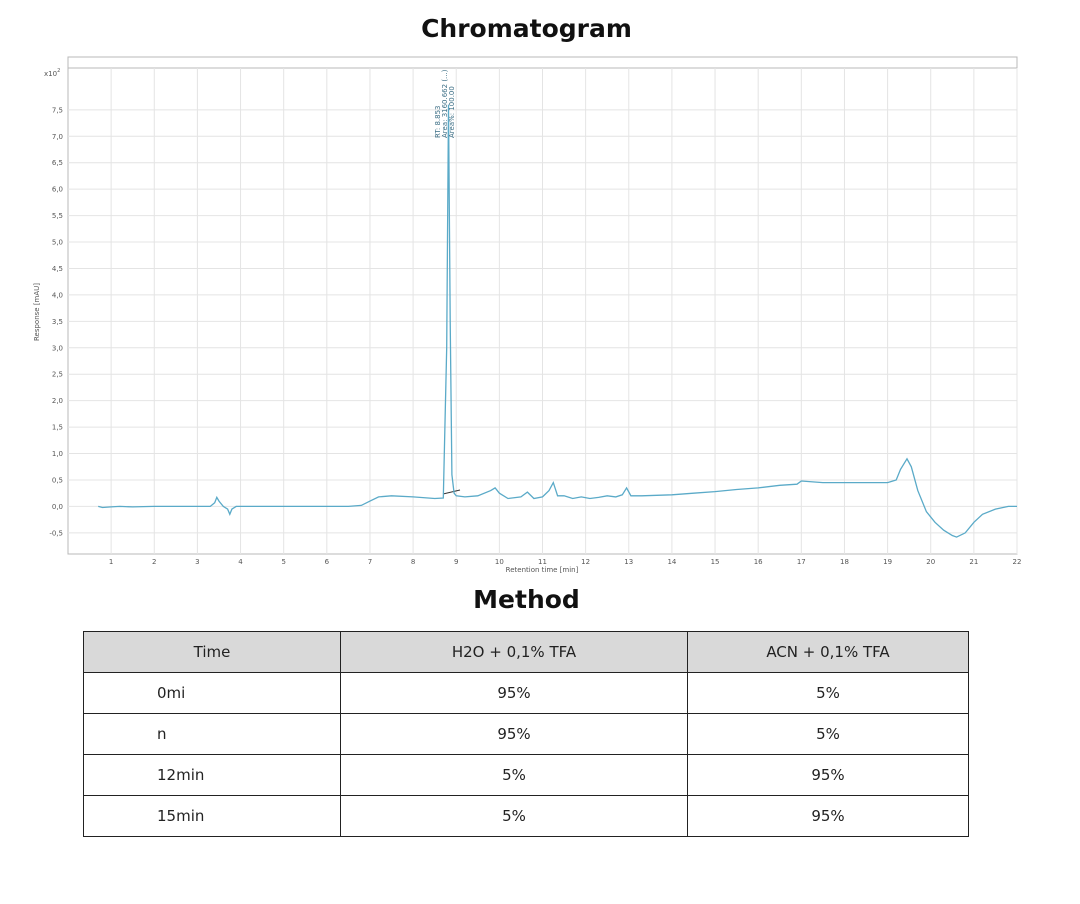 This screenshot has height=904, width=1080. What do you see at coordinates (451, 492) in the screenshot?
I see `baseline-integration-line` at bounding box center [451, 492].